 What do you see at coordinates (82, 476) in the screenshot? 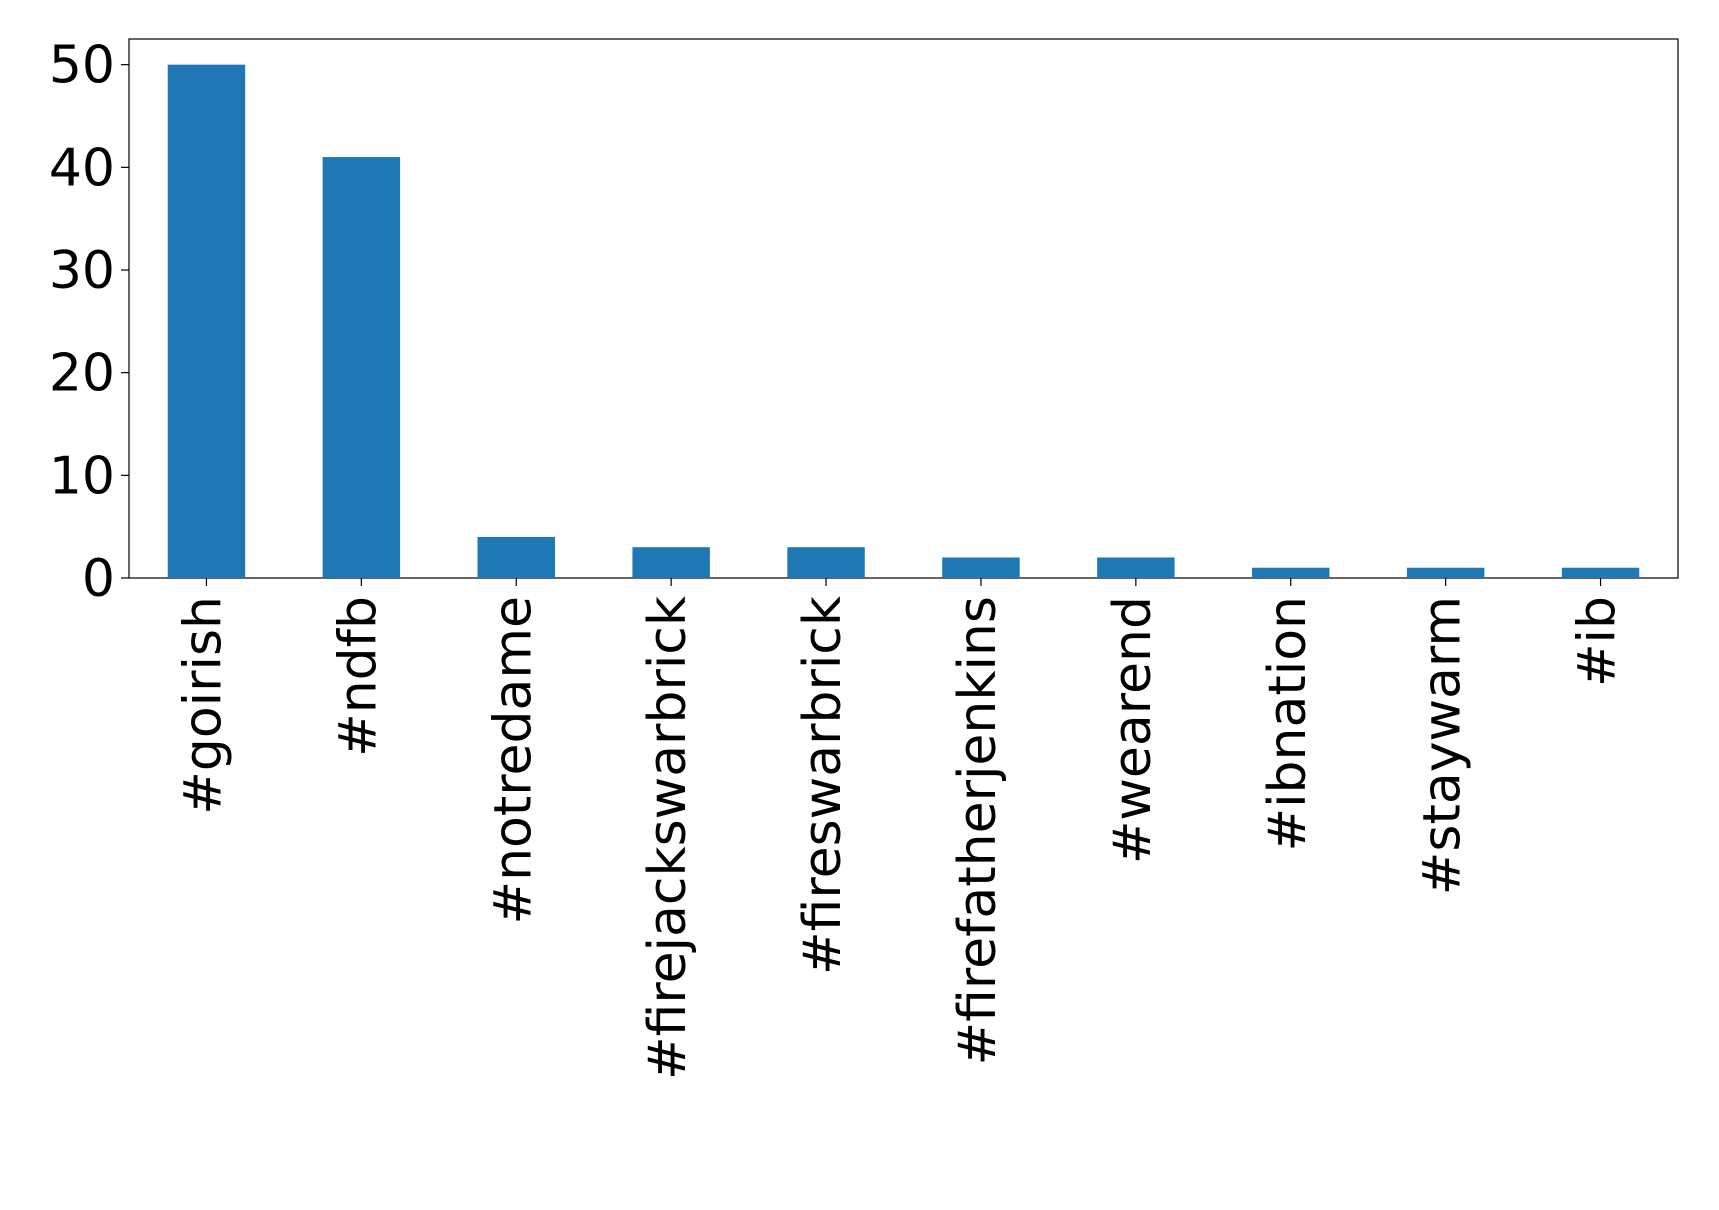
I see `y-tick-label: 10` at bounding box center [82, 476].